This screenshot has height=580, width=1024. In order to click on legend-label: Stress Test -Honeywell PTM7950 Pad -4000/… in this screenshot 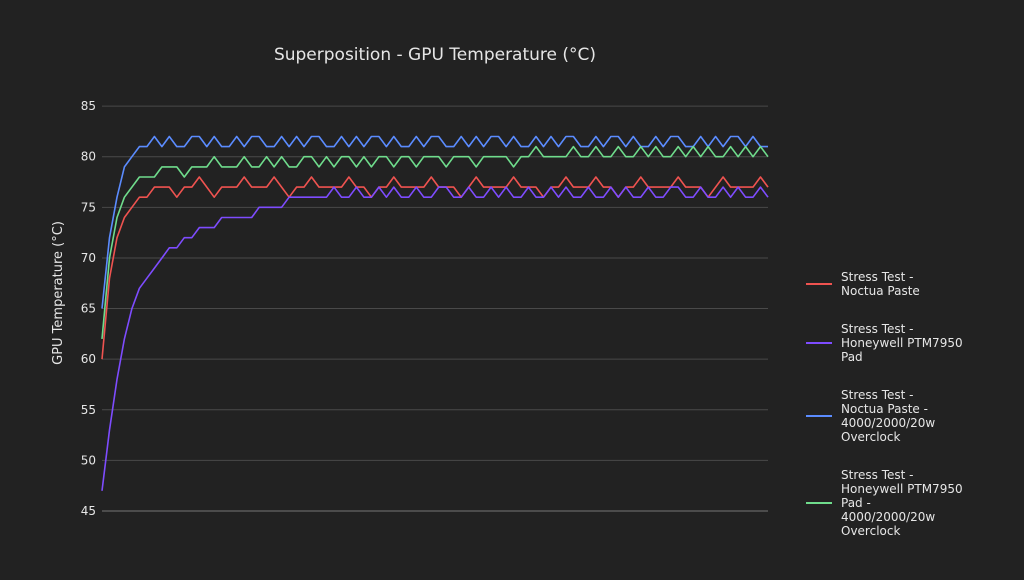, I will do `click(902, 503)`.